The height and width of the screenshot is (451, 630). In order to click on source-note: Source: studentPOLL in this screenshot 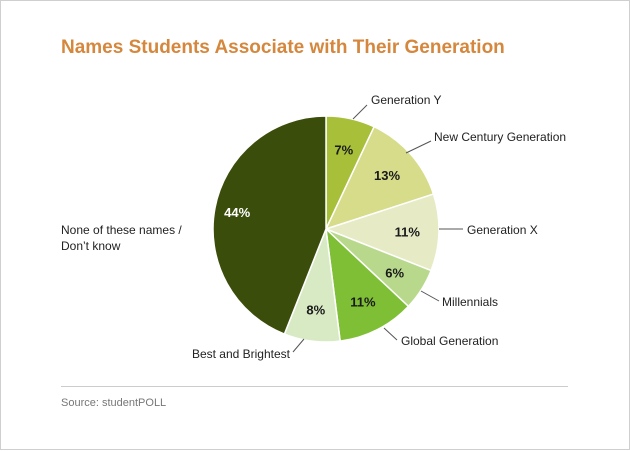, I will do `click(114, 403)`.